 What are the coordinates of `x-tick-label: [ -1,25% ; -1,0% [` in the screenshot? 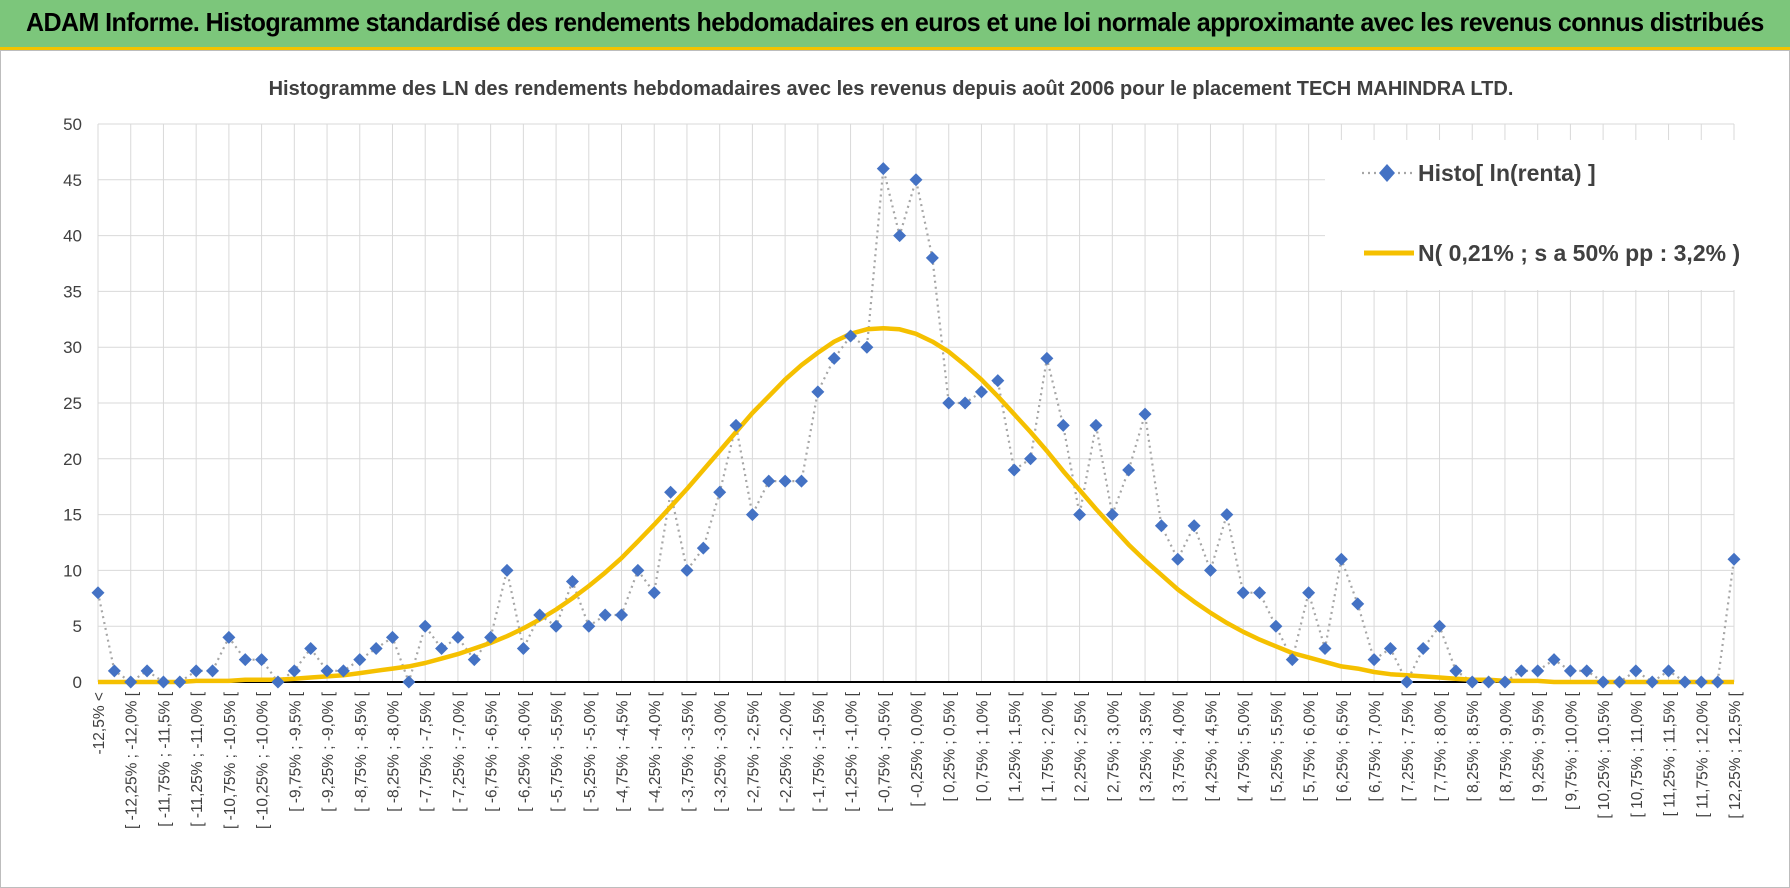 It's located at (852, 751).